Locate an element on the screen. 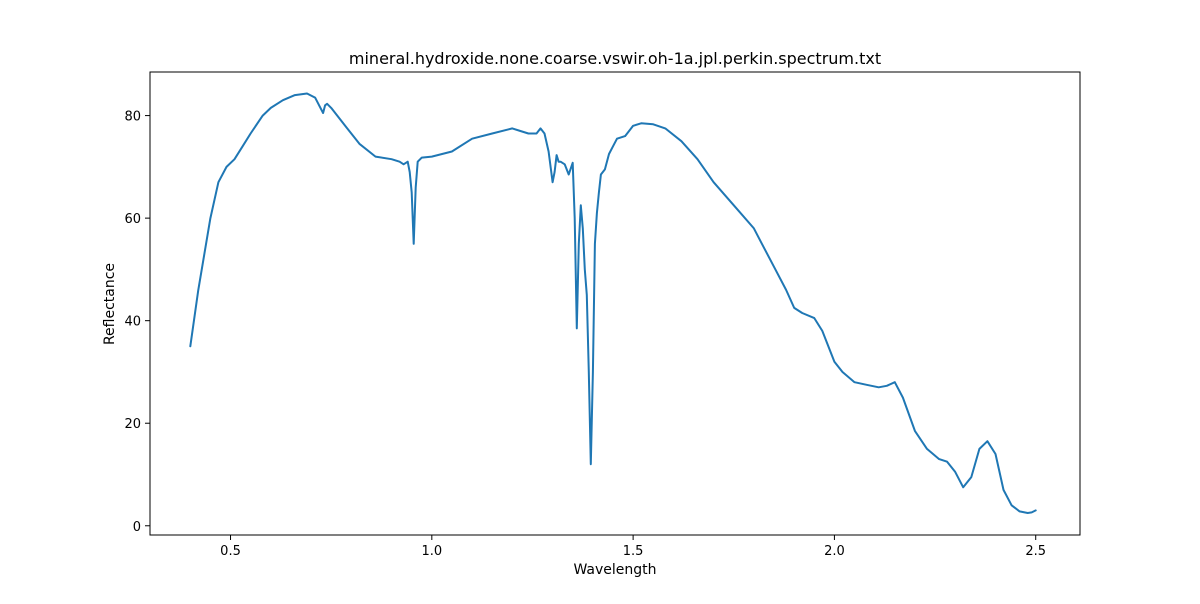  y-axis-label: Reflectance is located at coordinates (110, 304).